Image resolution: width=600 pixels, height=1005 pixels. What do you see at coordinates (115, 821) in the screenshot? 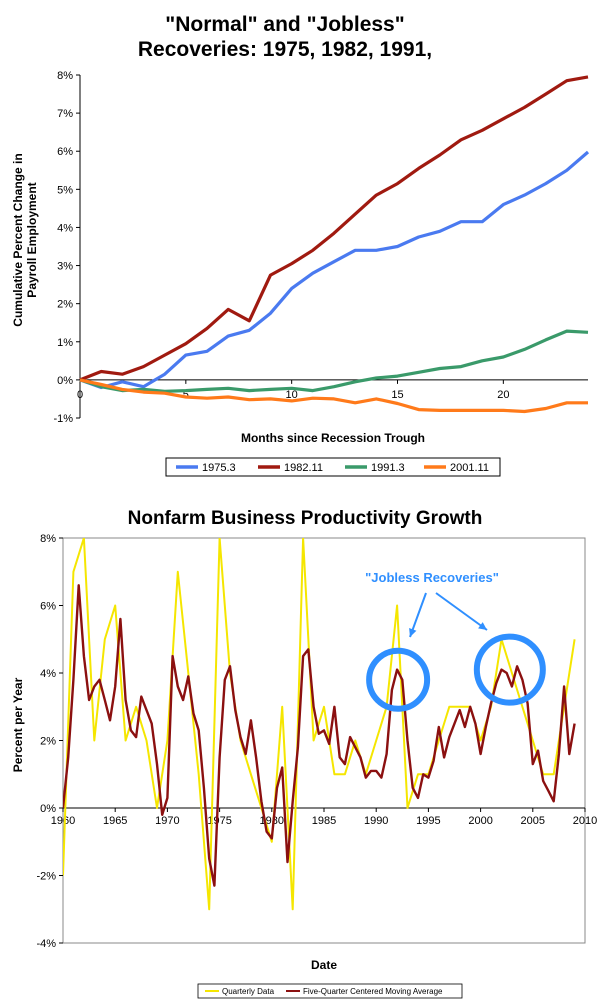
I see `bottom-x-tick-label: 1965` at bounding box center [115, 821].